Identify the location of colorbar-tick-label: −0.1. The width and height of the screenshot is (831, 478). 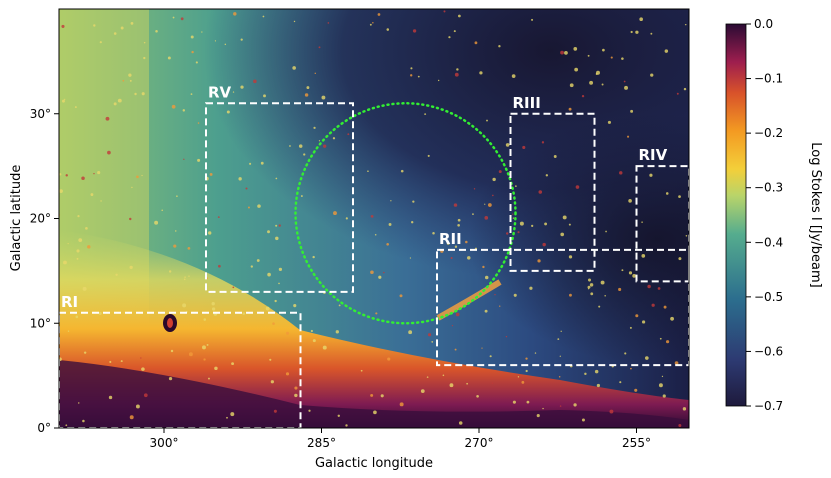
(768, 79).